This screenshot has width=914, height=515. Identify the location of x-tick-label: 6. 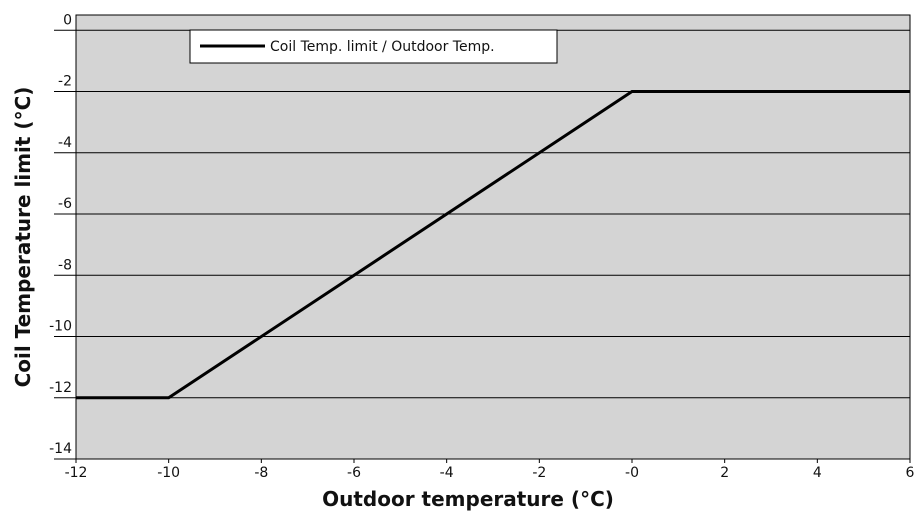
(910, 473).